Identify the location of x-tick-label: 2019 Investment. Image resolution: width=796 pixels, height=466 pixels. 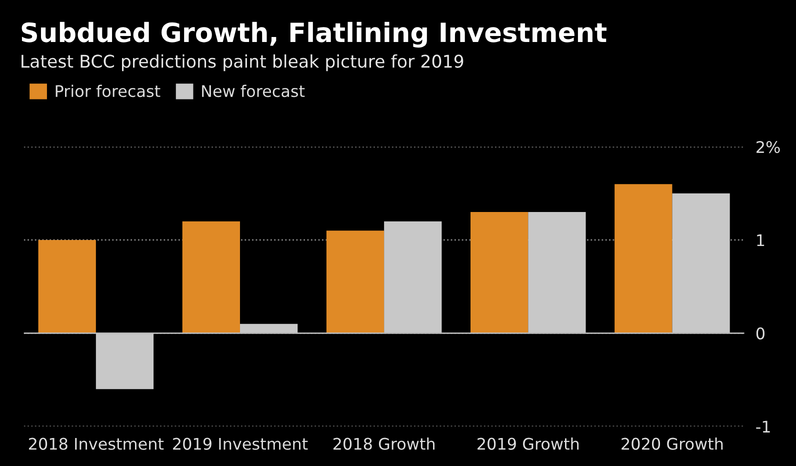
(240, 444).